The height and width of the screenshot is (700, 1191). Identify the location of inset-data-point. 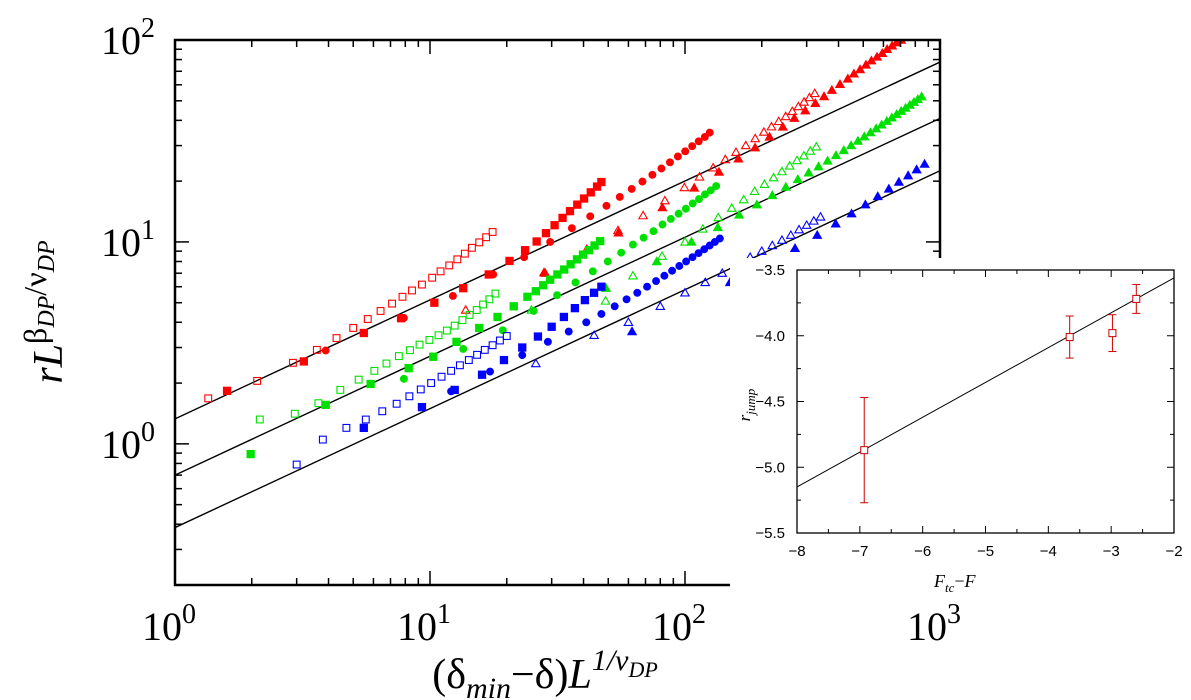
(1069, 337).